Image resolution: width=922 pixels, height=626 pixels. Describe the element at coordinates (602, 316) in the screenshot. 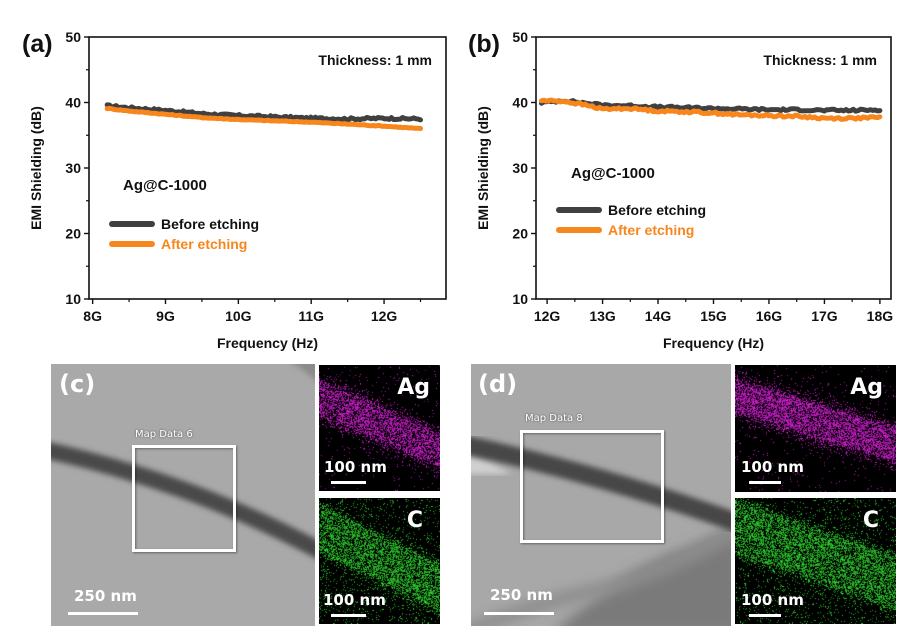

I see `x-tick-label: 13G` at that location.